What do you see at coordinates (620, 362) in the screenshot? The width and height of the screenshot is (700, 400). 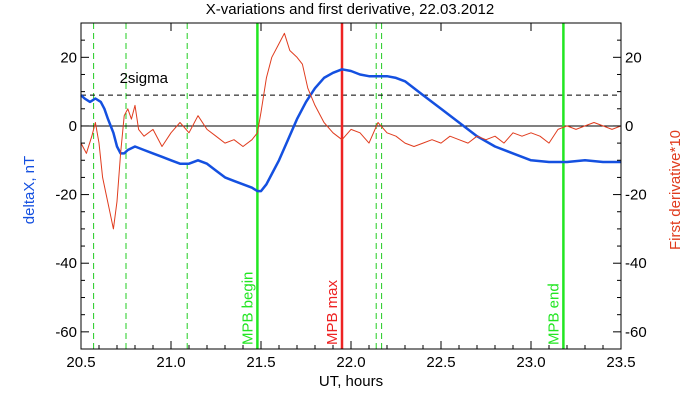 I see `x-tick-label-6: 23.5` at bounding box center [620, 362].